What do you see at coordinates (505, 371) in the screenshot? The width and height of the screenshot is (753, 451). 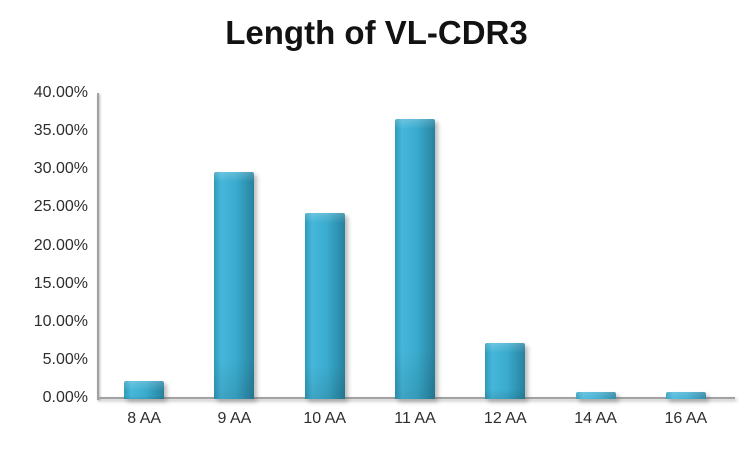 I see `bar-12-aa` at bounding box center [505, 371].